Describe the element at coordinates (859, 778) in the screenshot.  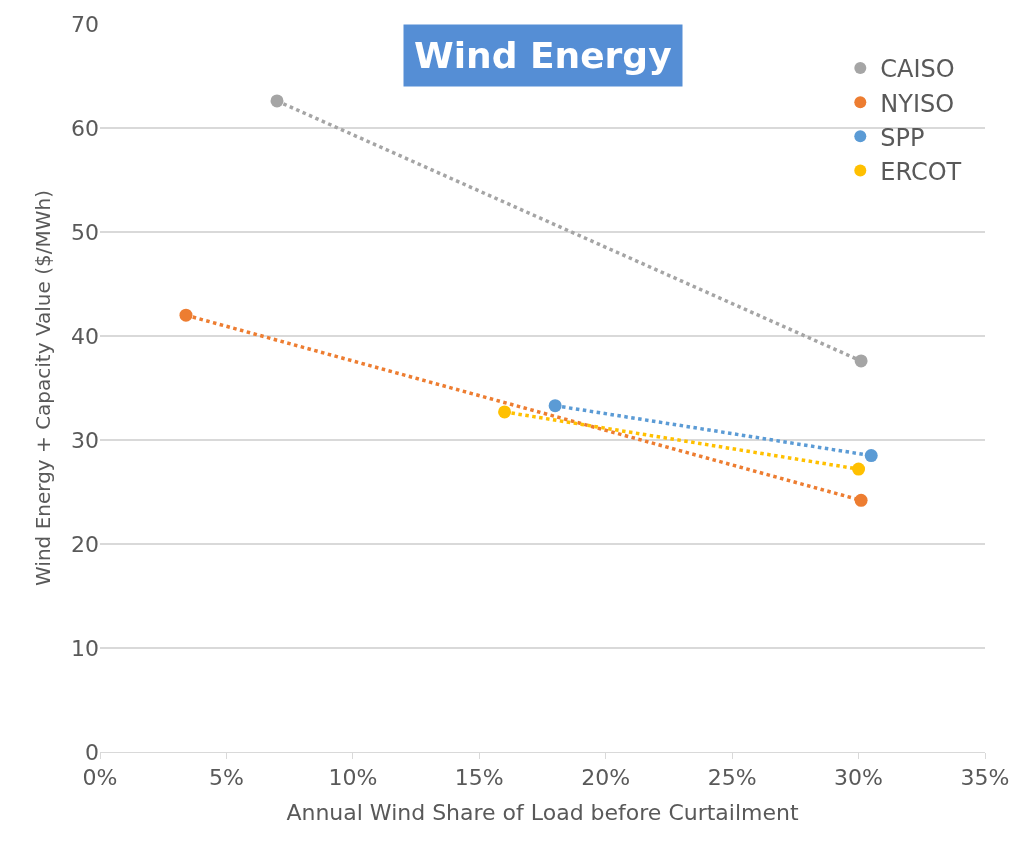
I see `x-tick-label: 30%` at that location.